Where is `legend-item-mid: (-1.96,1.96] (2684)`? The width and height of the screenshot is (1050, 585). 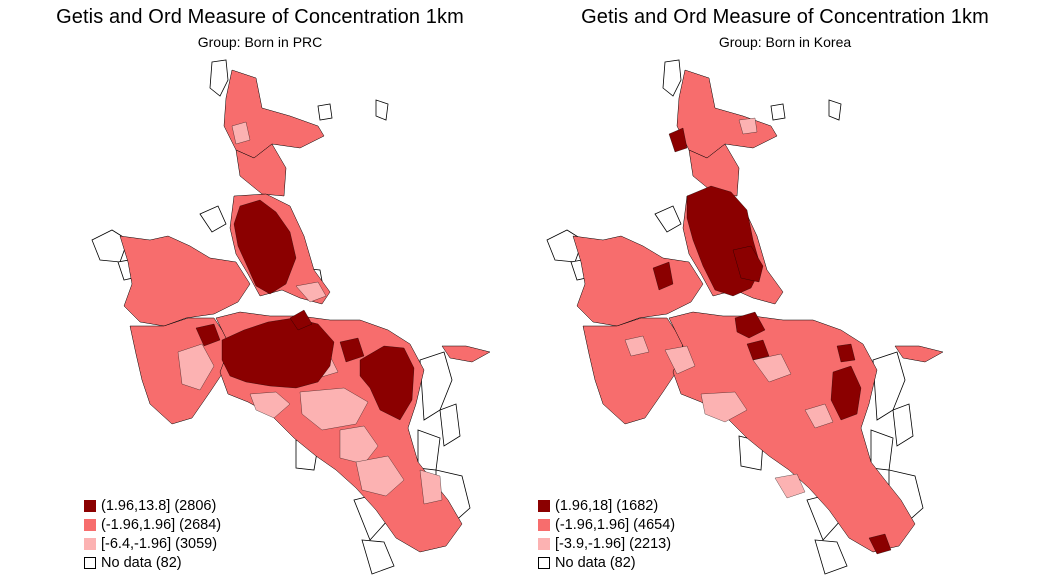 legend-item-mid: (-1.96,1.96] (2684) is located at coordinates (214, 524).